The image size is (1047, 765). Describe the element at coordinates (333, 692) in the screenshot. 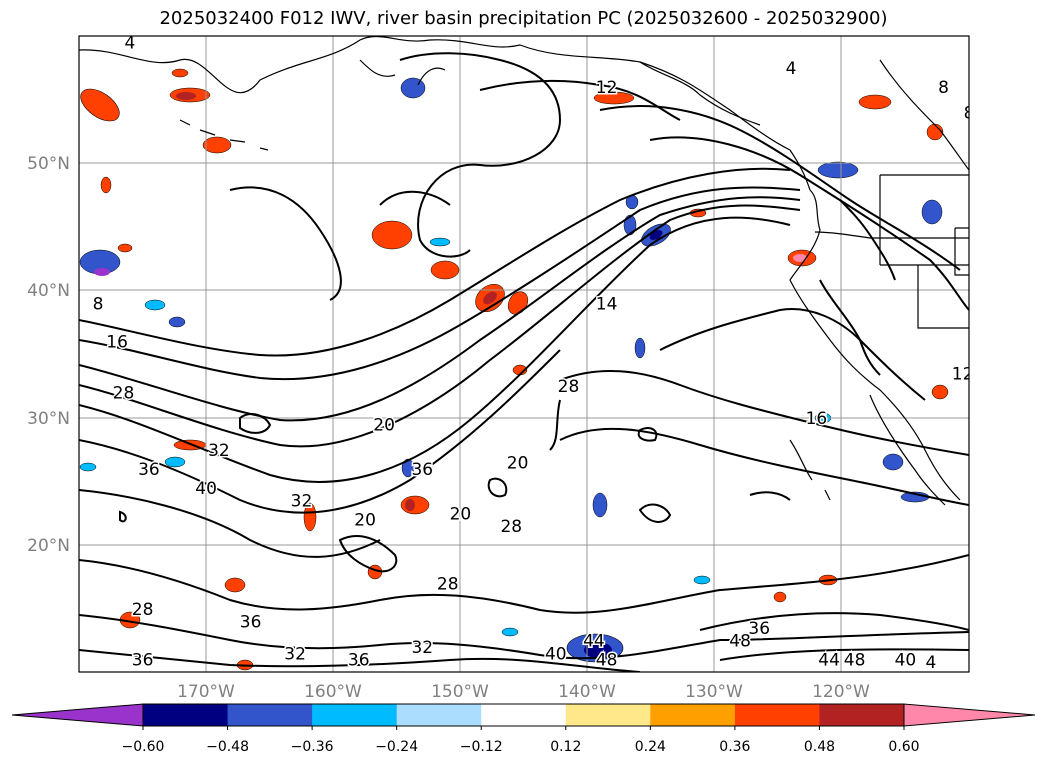

I see `lon-label-160w: 160°W` at that location.